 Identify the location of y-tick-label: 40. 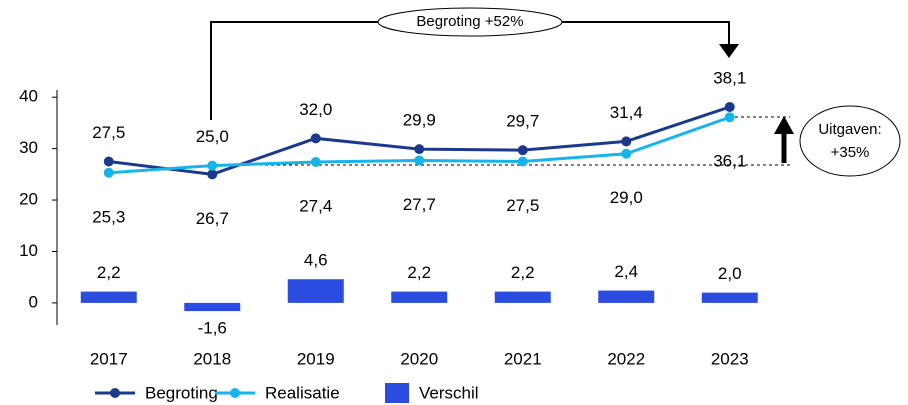
(28, 96).